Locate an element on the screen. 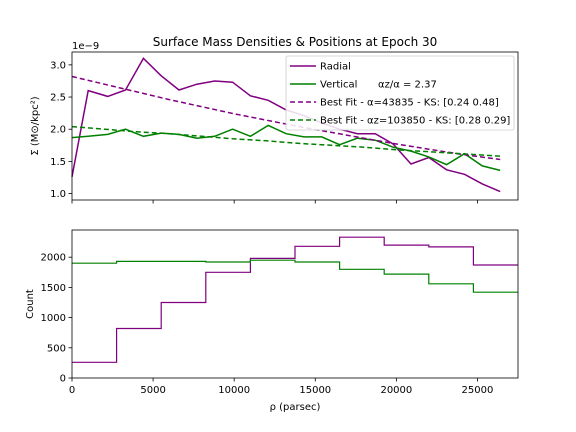  histogram-x-tick-label: 5000 is located at coordinates (152, 390).